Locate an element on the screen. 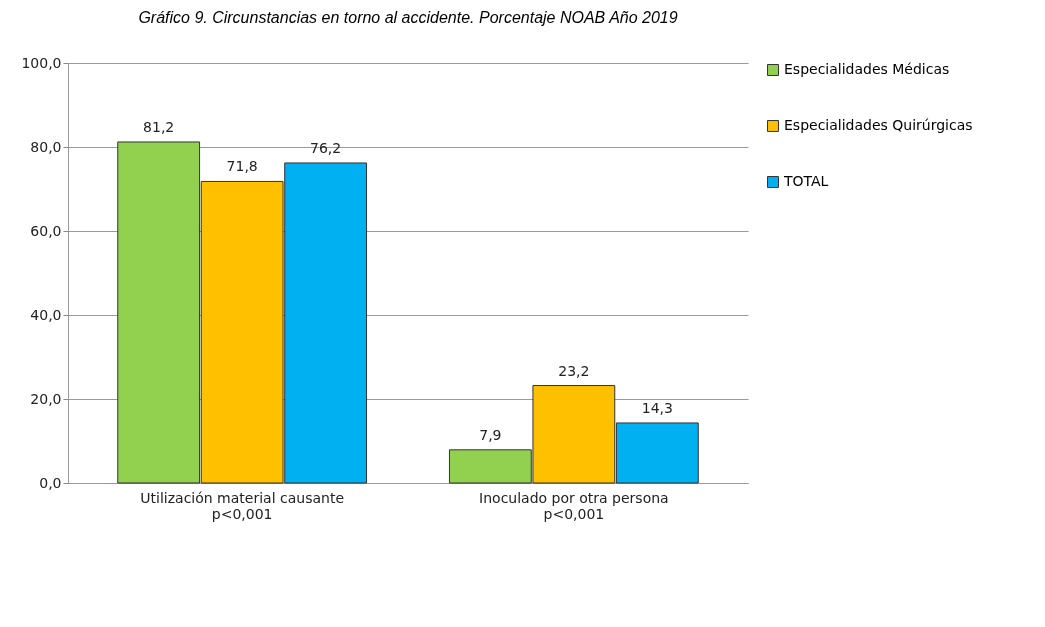 Image resolution: width=1045 pixels, height=627 pixels. y-tick-label: 20,0 is located at coordinates (46, 398).